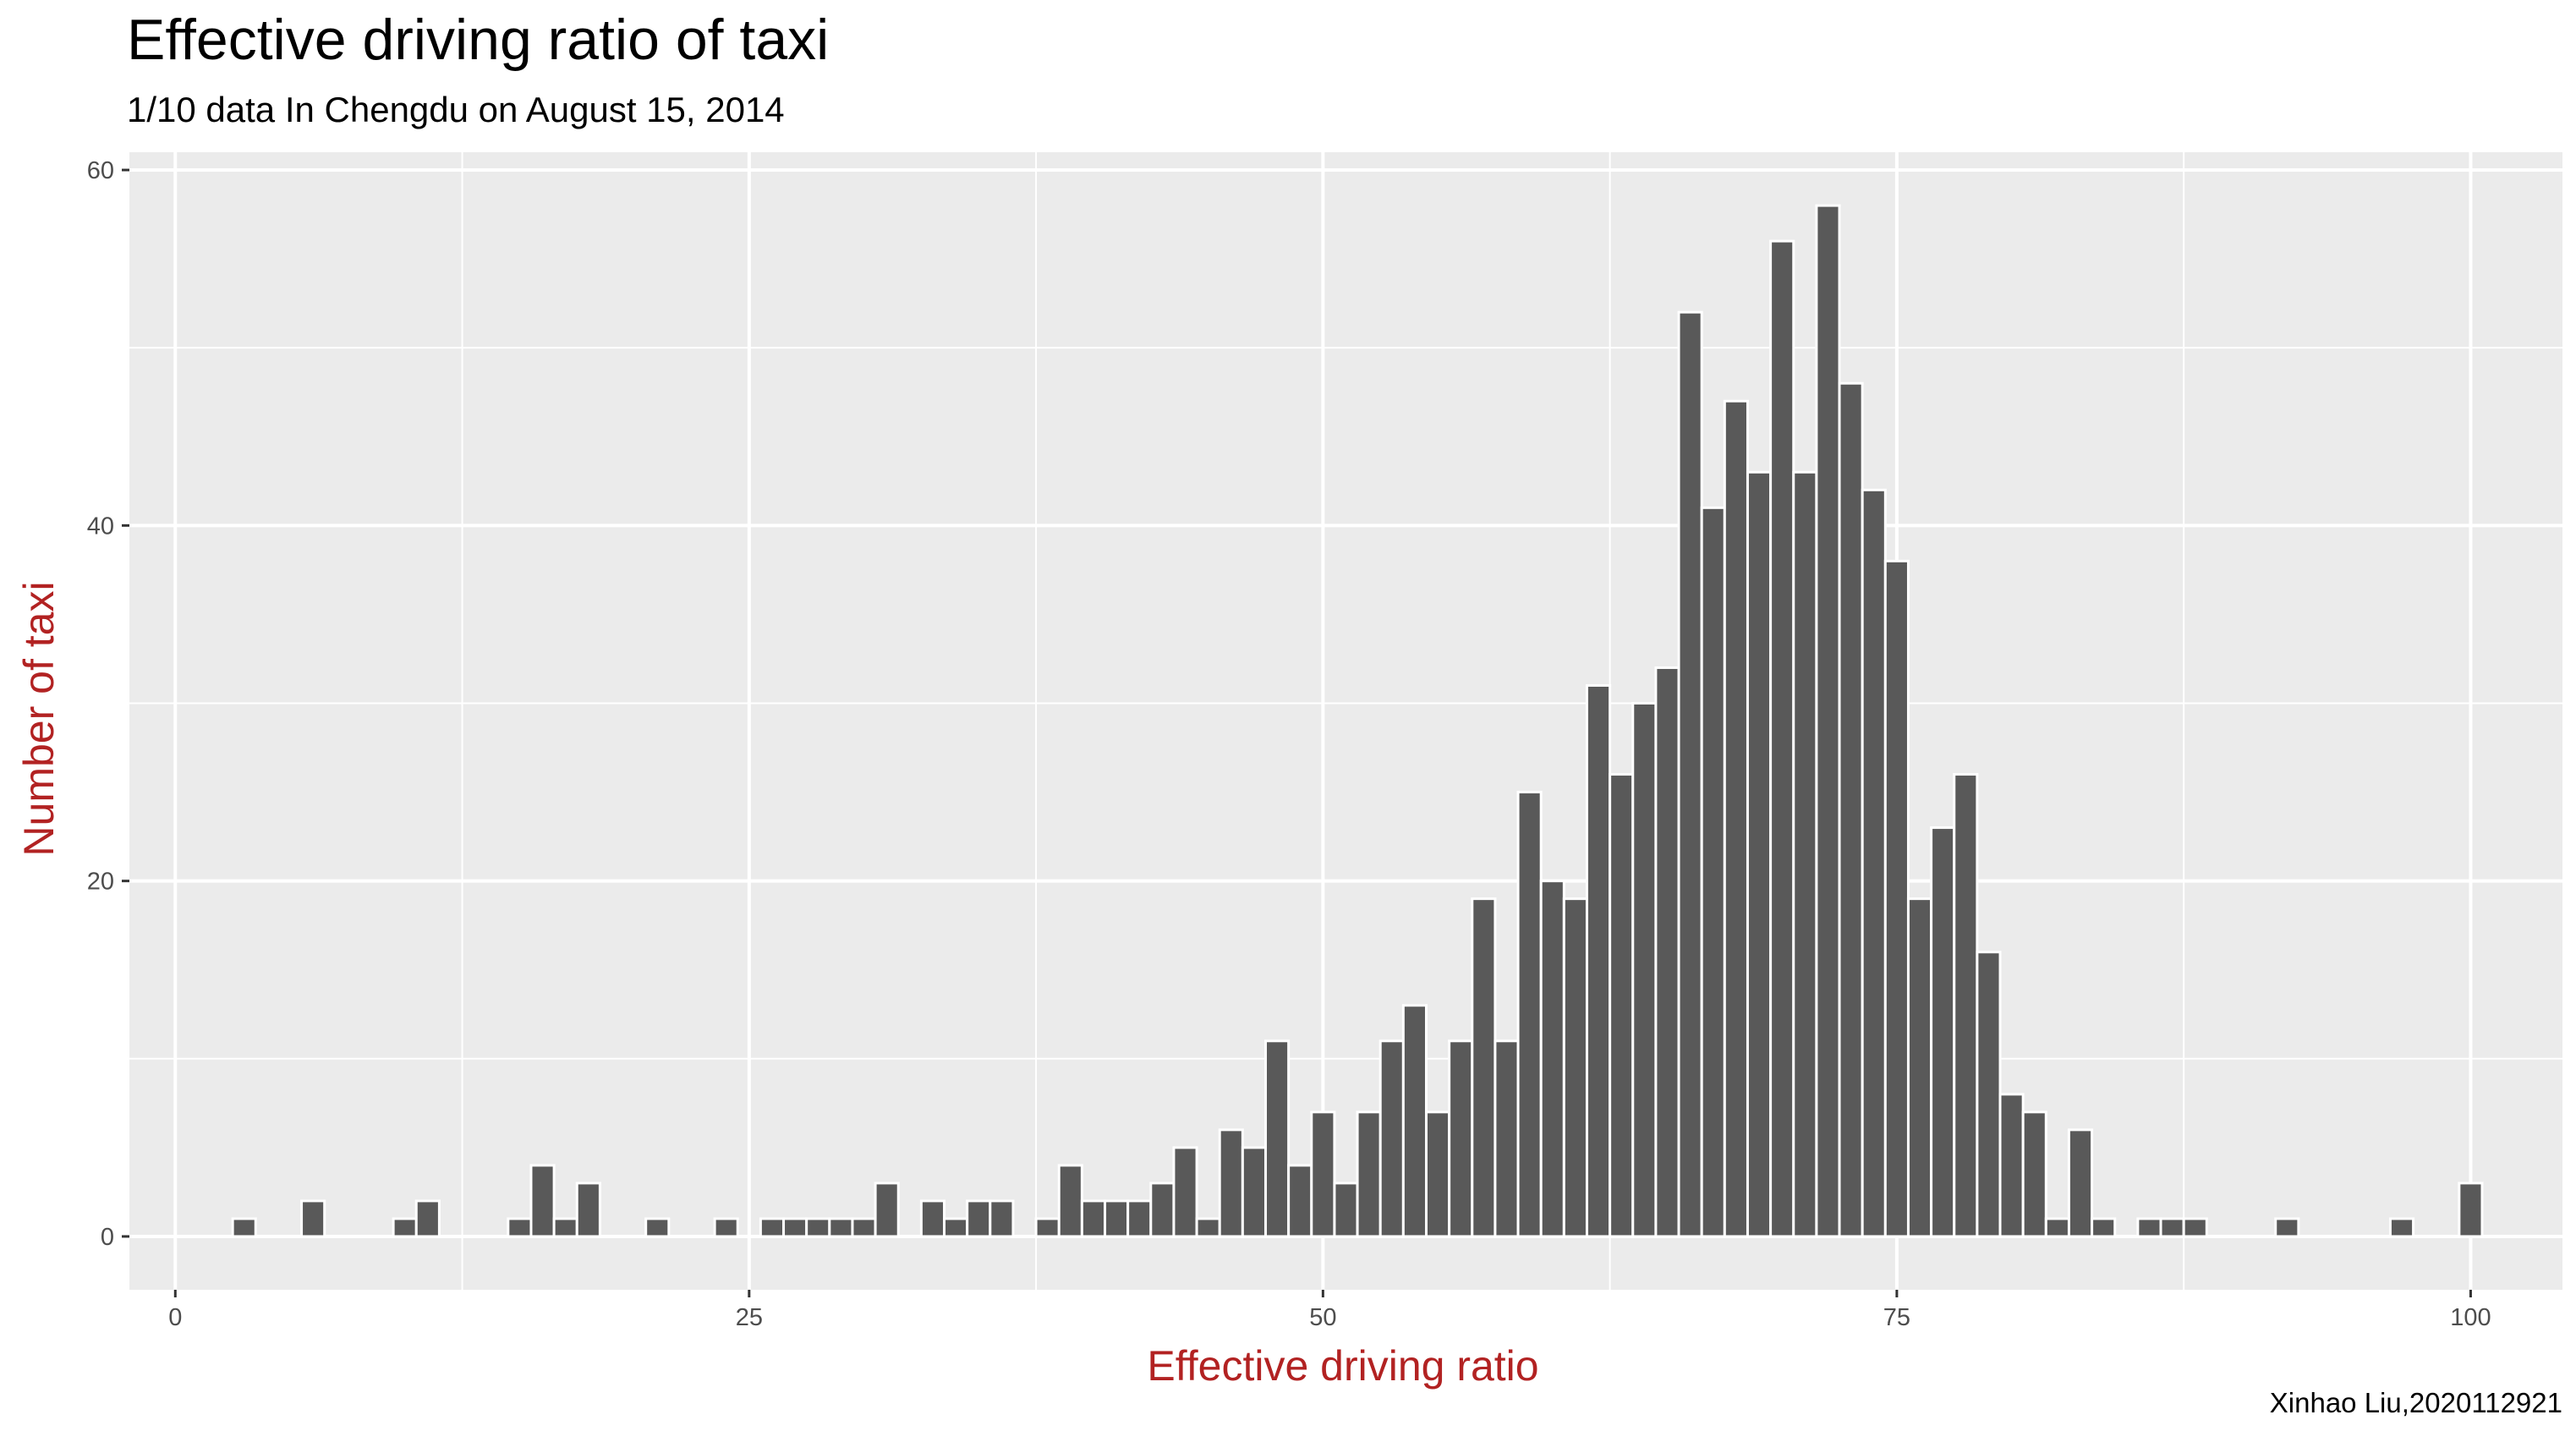  What do you see at coordinates (175, 1317) in the screenshot?
I see `x-tick-label: 0` at bounding box center [175, 1317].